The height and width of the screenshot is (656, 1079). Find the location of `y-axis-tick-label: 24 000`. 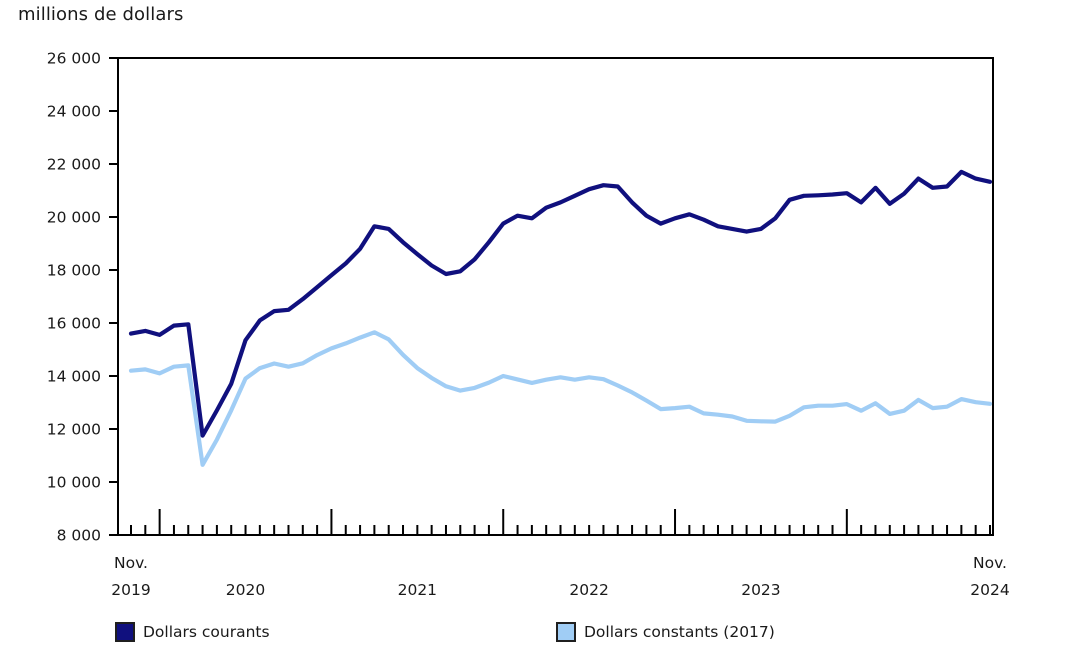

y-axis-tick-label: 24 000 is located at coordinates (74, 112).